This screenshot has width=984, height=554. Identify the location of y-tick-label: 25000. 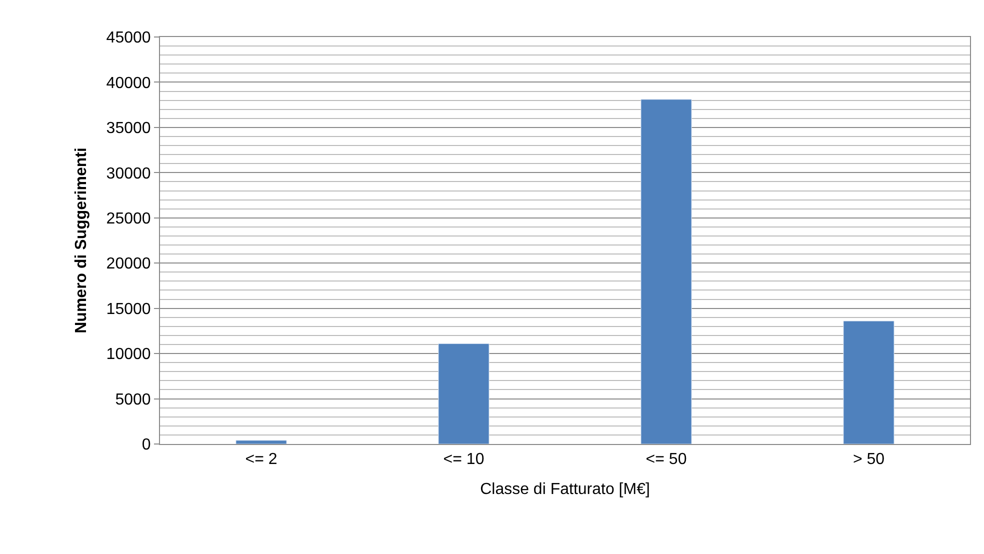
(128, 219).